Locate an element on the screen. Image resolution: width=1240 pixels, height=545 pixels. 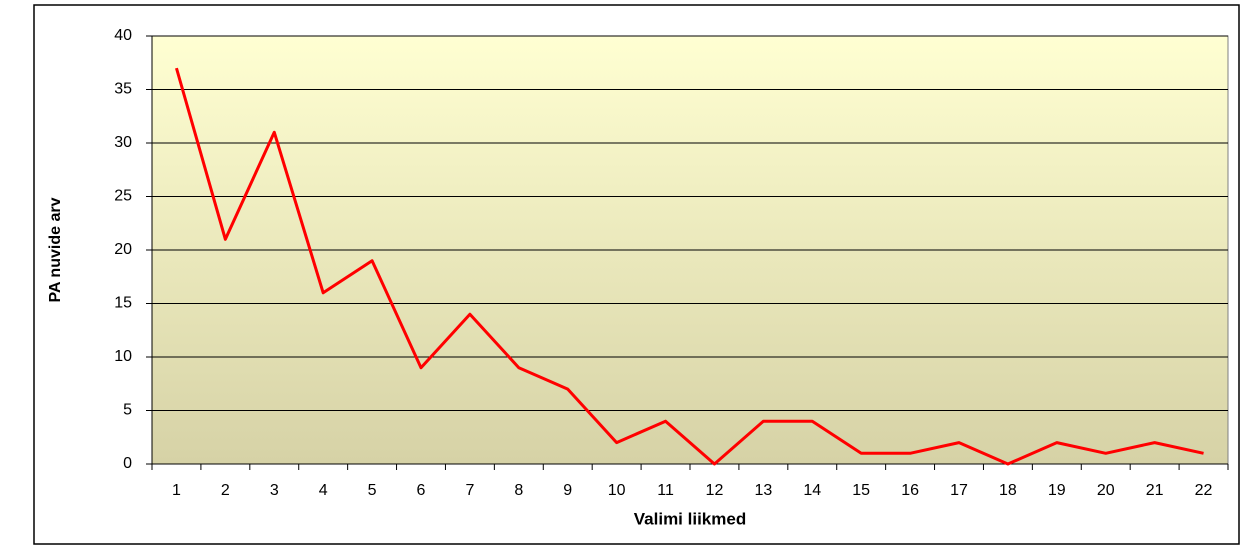
x-tick-label: 22 is located at coordinates (1204, 490).